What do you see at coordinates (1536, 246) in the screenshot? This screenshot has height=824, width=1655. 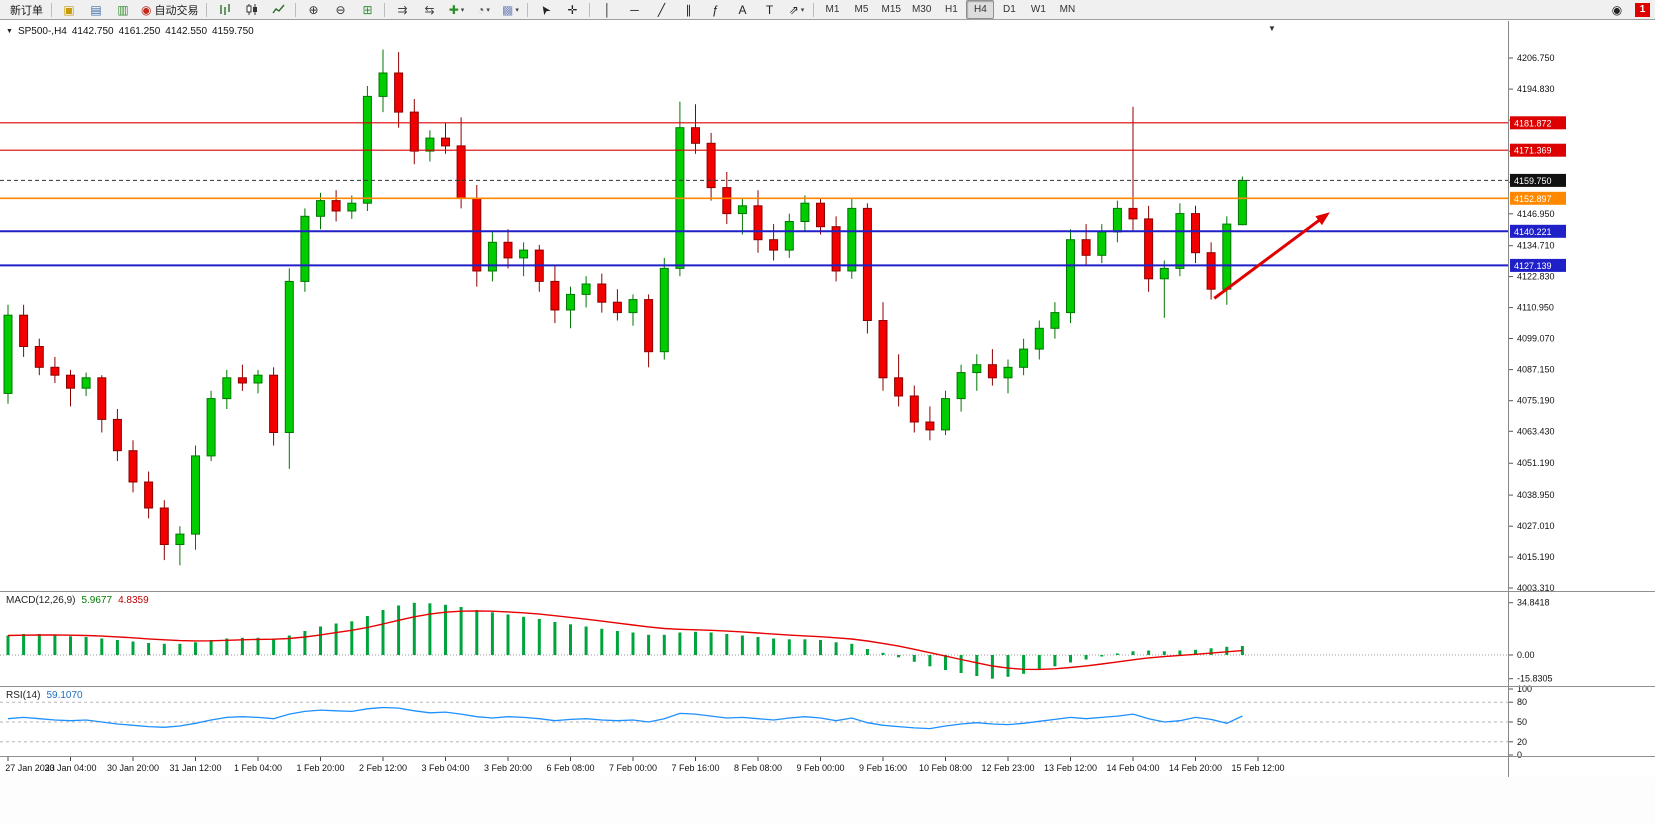 I see `price-tick-label: 4134.710` at bounding box center [1536, 246].